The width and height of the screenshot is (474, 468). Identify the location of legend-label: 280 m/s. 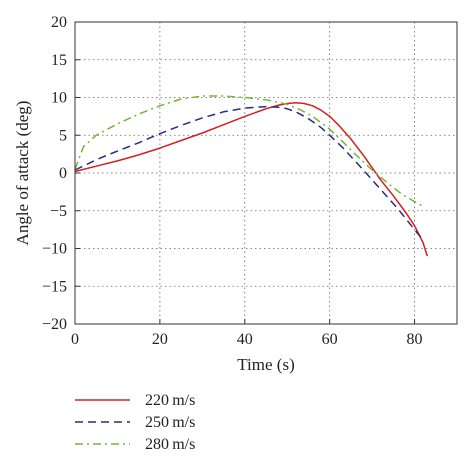
(170, 444).